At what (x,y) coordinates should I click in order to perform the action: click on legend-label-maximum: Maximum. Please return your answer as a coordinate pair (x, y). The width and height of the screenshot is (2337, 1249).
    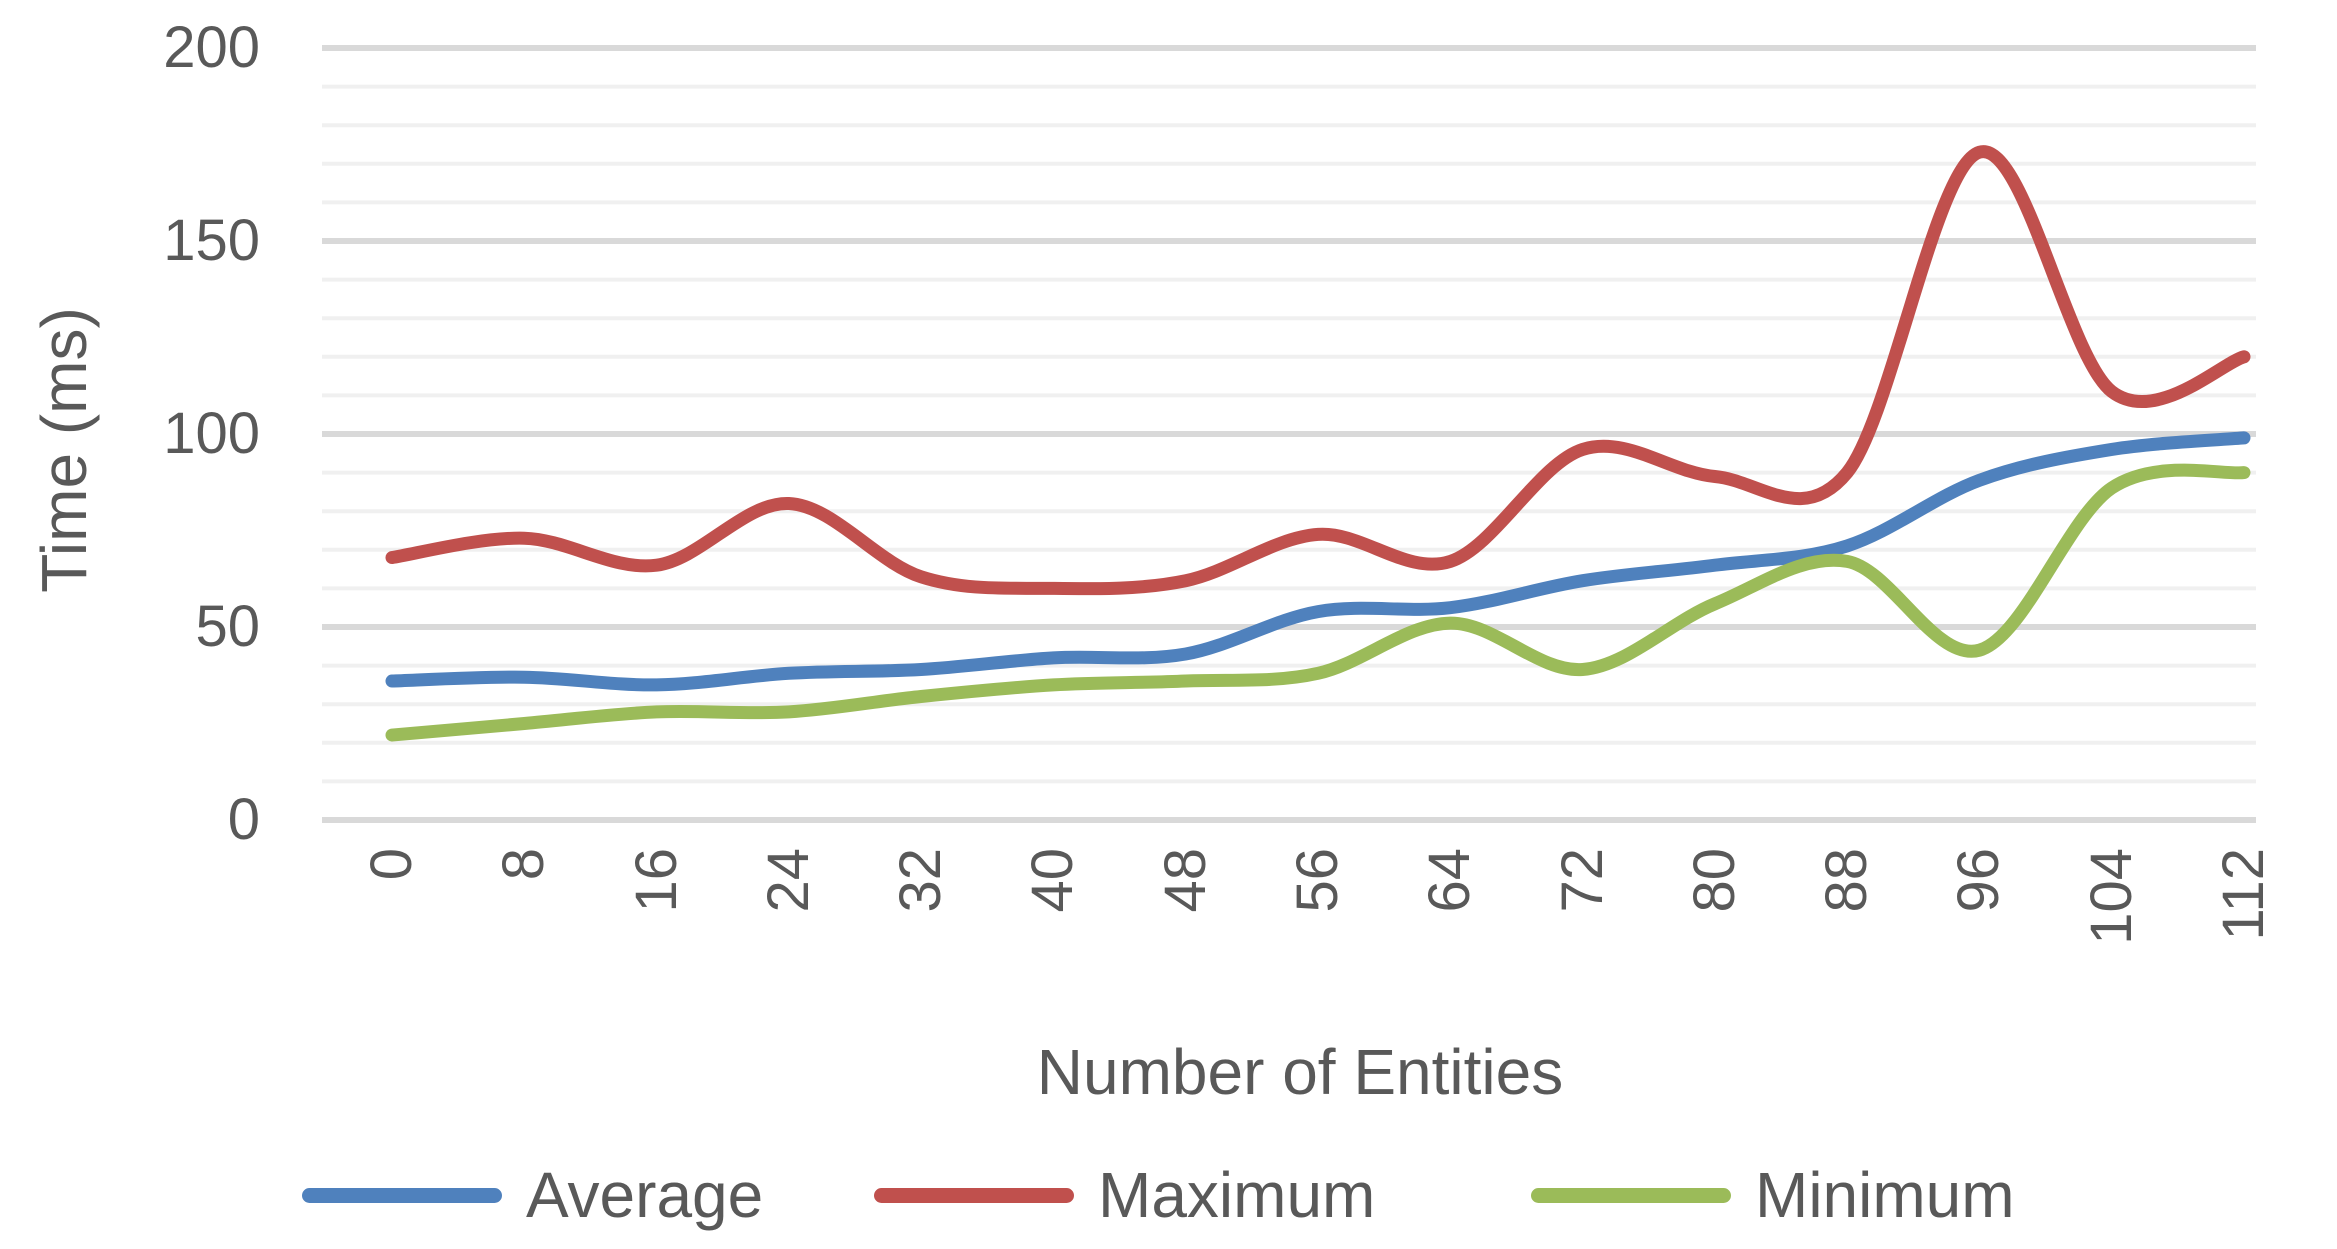
    Looking at the image, I should click on (1237, 1195).